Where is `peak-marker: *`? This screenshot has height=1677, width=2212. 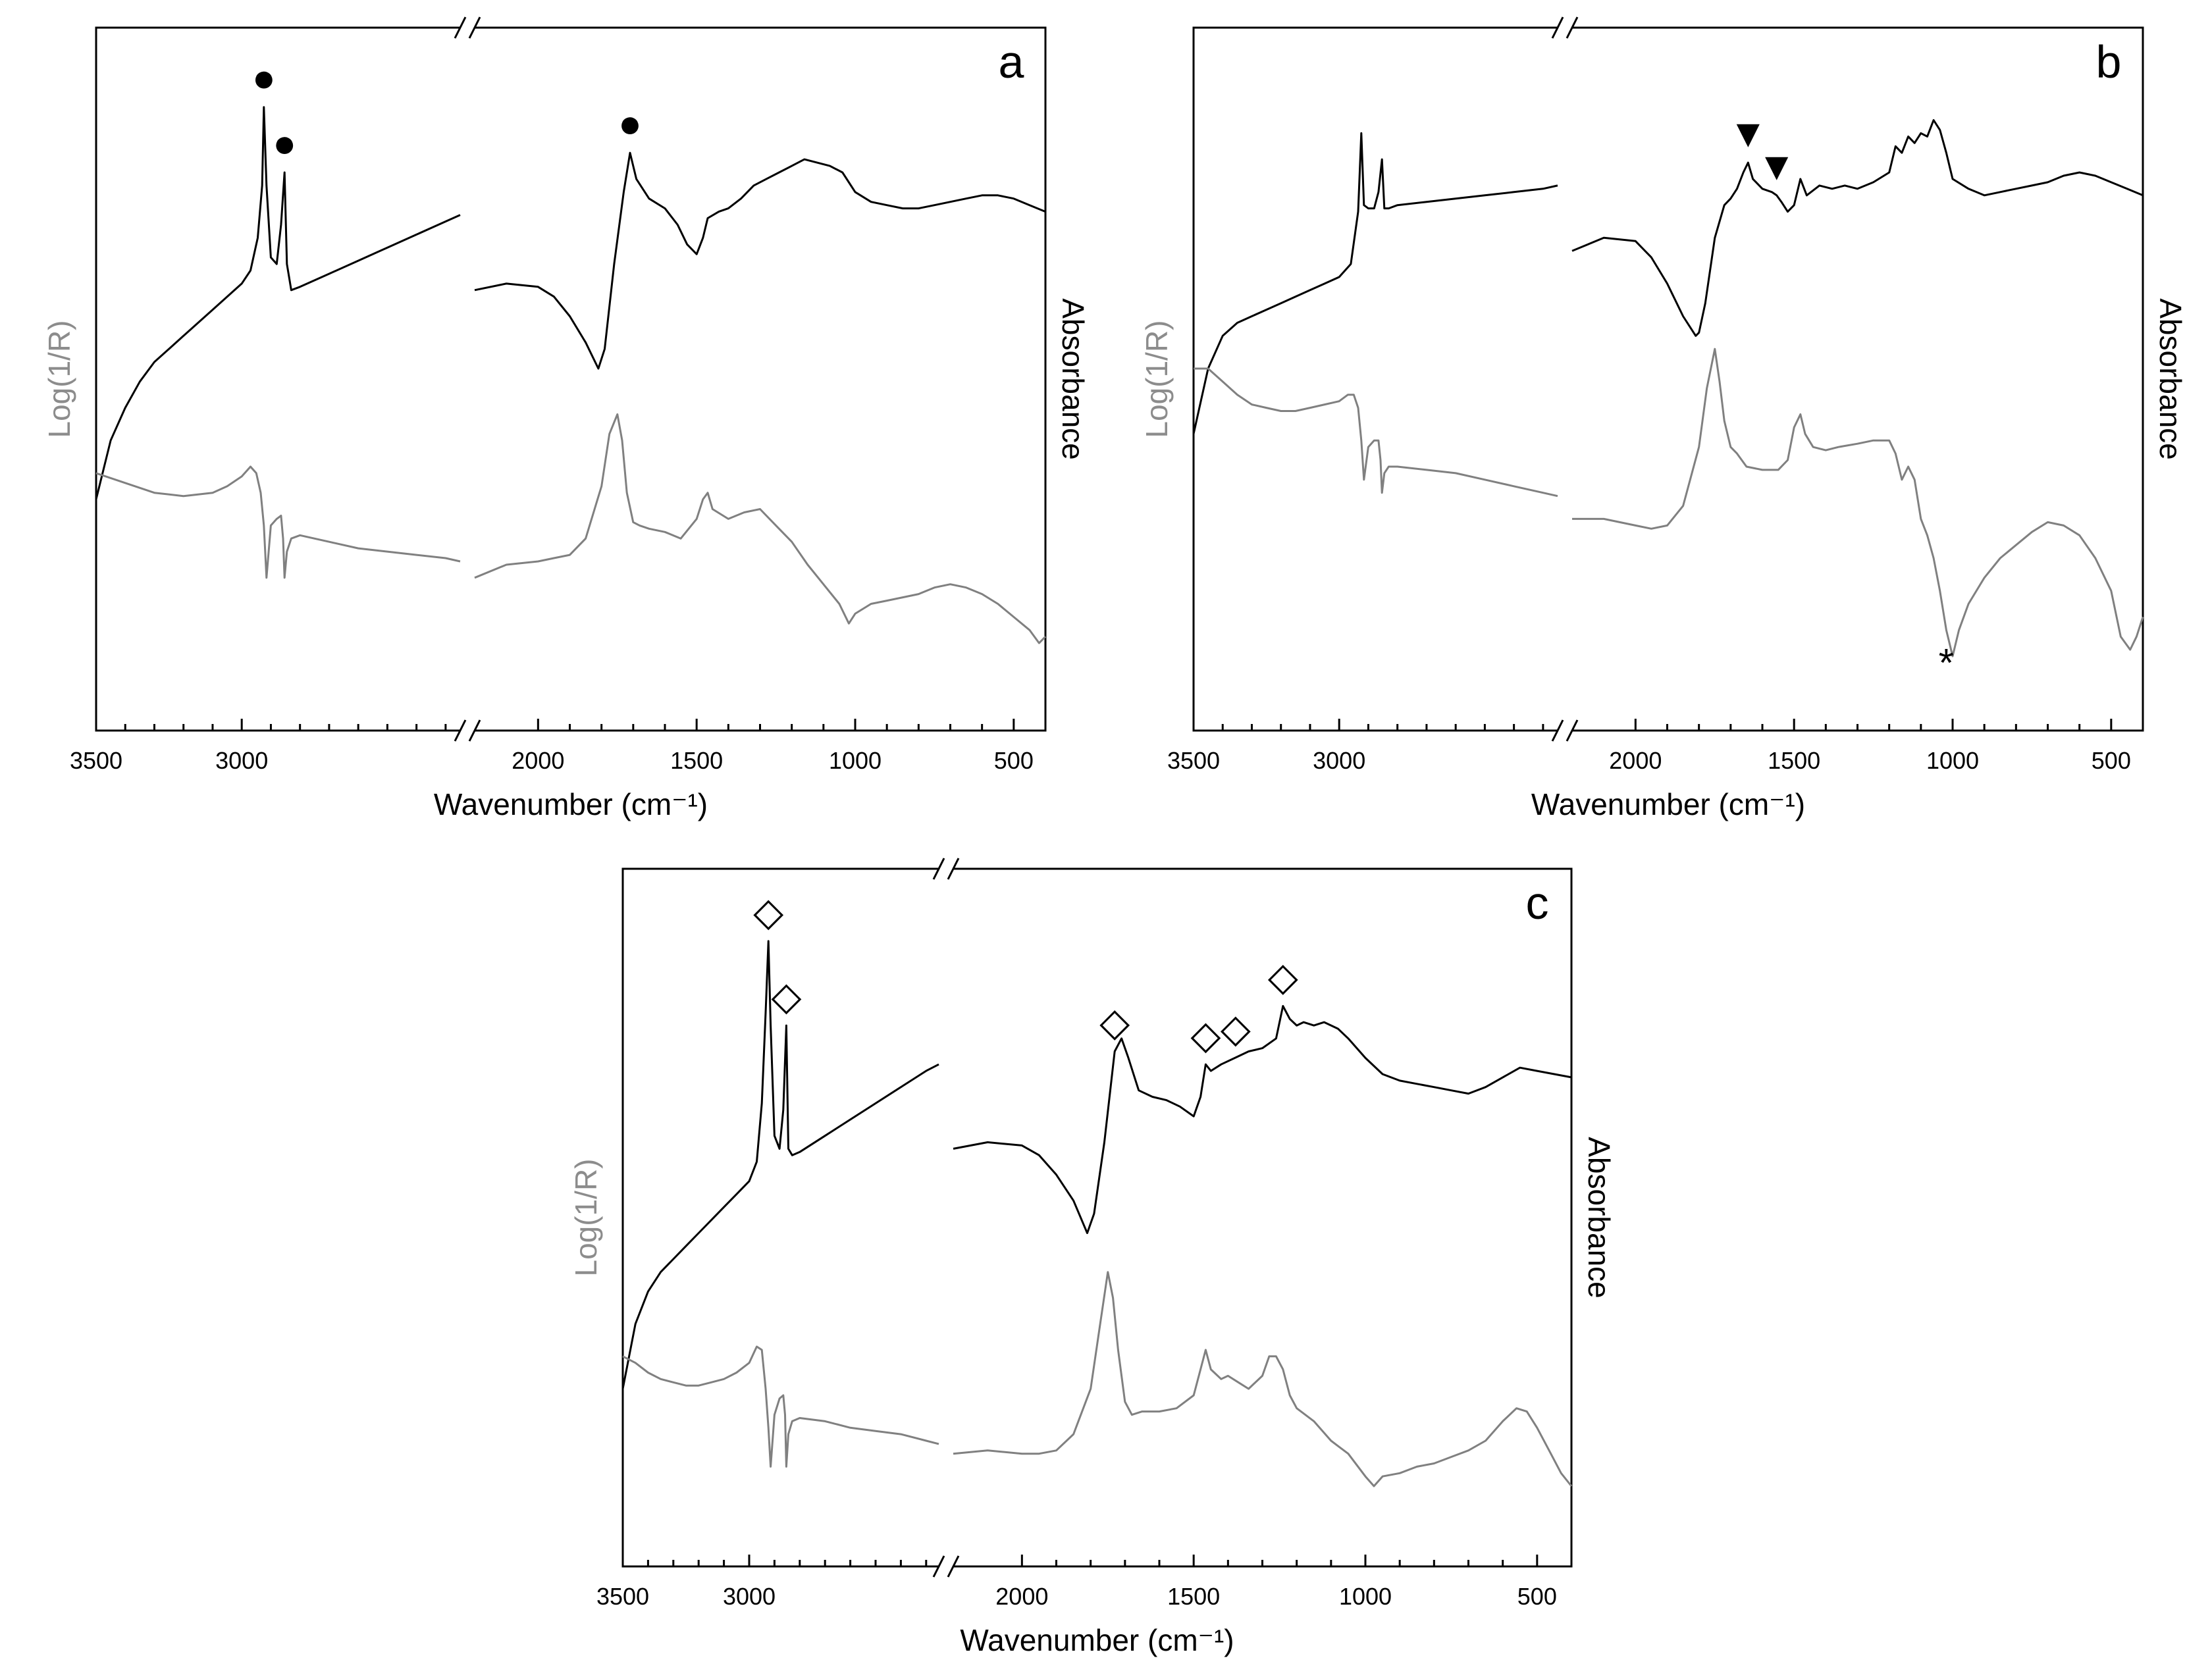 peak-marker: * is located at coordinates (1946, 662).